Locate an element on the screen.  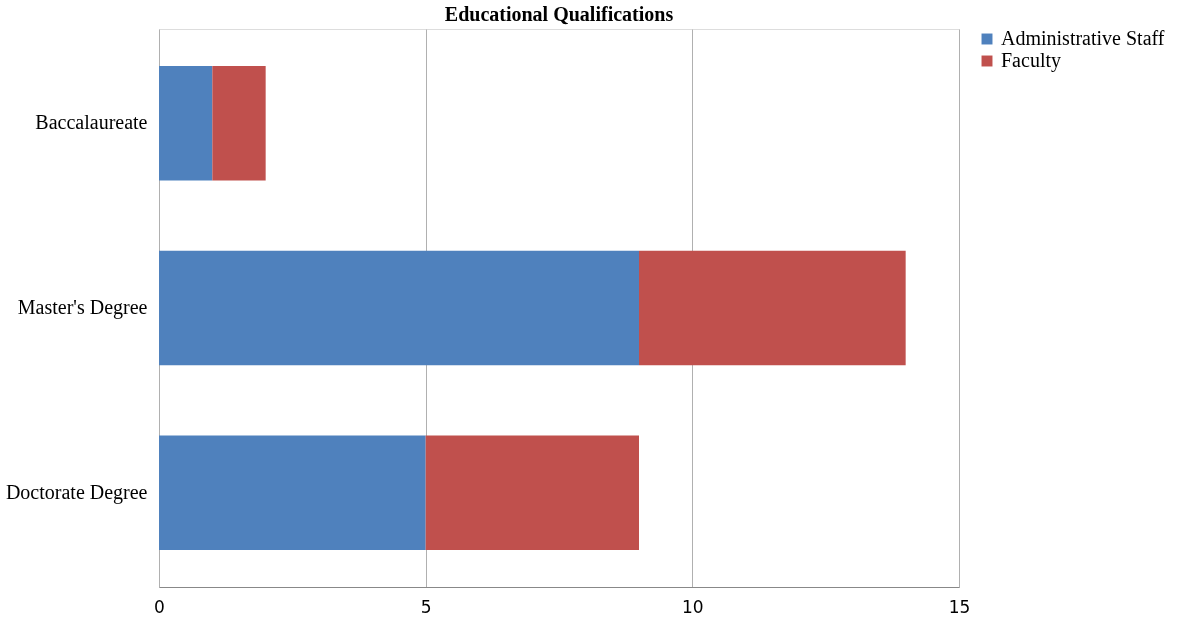
y-tick-label: Master's Degree is located at coordinates (82, 307).